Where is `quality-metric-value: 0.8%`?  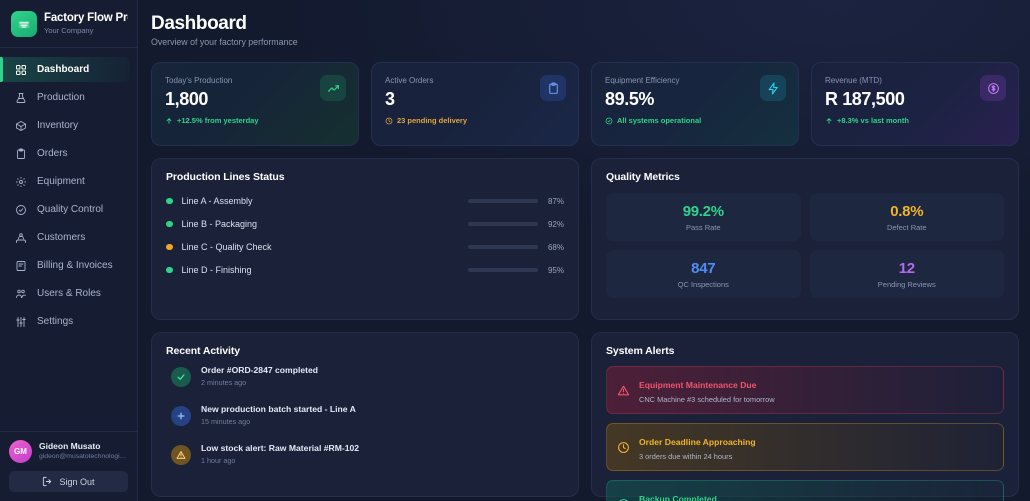 quality-metric-value: 0.8% is located at coordinates (907, 211).